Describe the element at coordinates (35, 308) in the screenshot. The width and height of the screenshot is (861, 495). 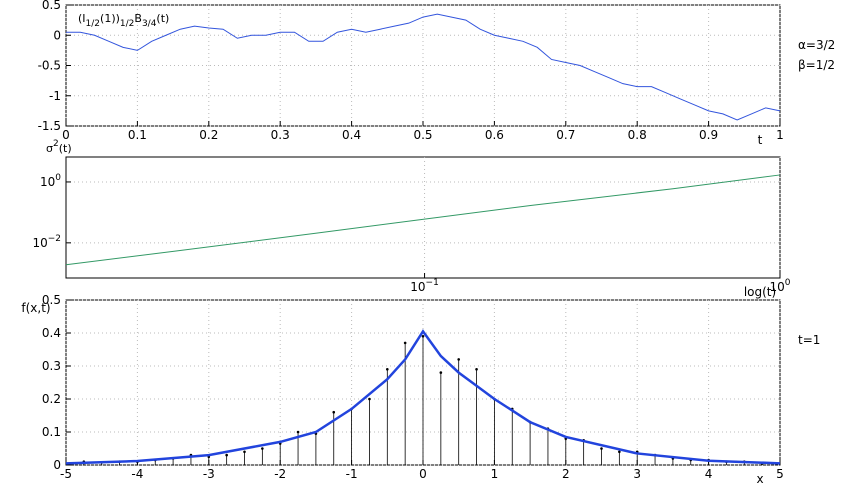
I see `y-axis-label: f(x,t)` at that location.